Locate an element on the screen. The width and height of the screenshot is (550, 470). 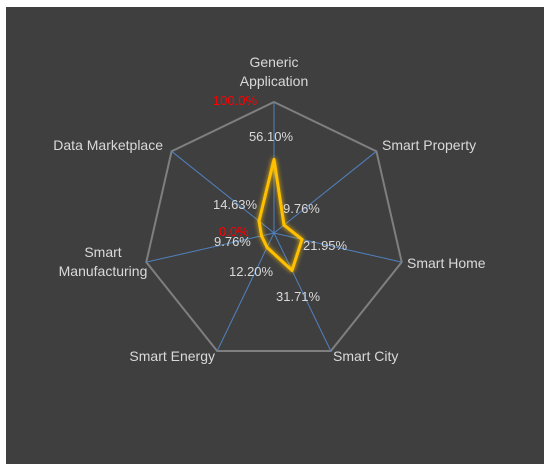
category-label: Smart City is located at coordinates (365, 356).